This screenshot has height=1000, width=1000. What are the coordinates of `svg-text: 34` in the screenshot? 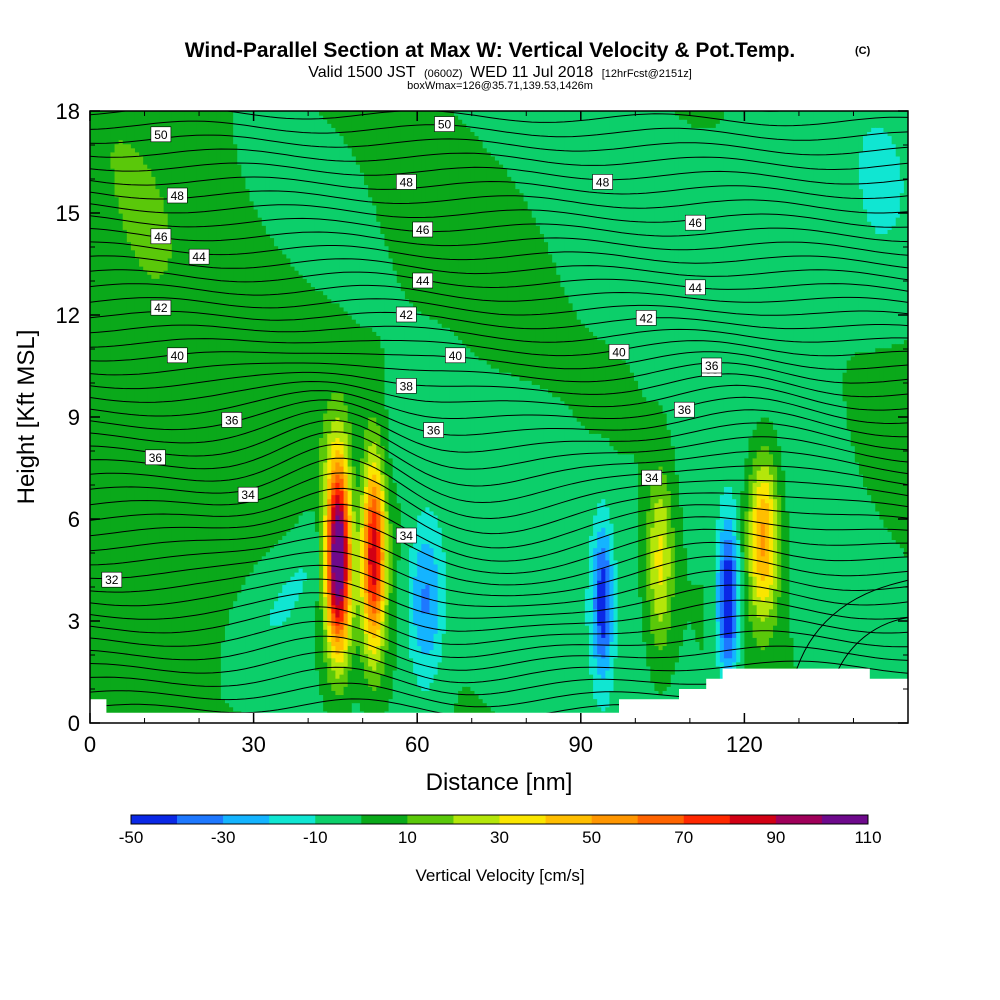 It's located at (248, 495).